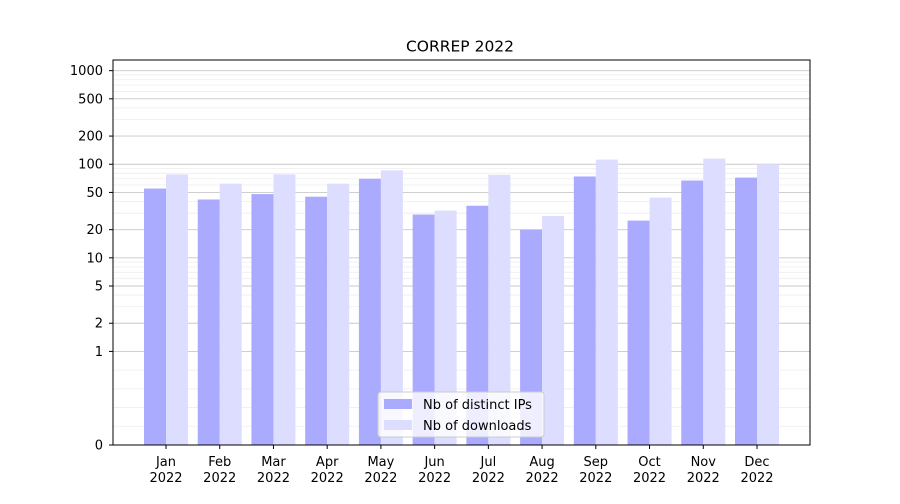 The width and height of the screenshot is (900, 504). I want to click on legend-box, so click(461, 414).